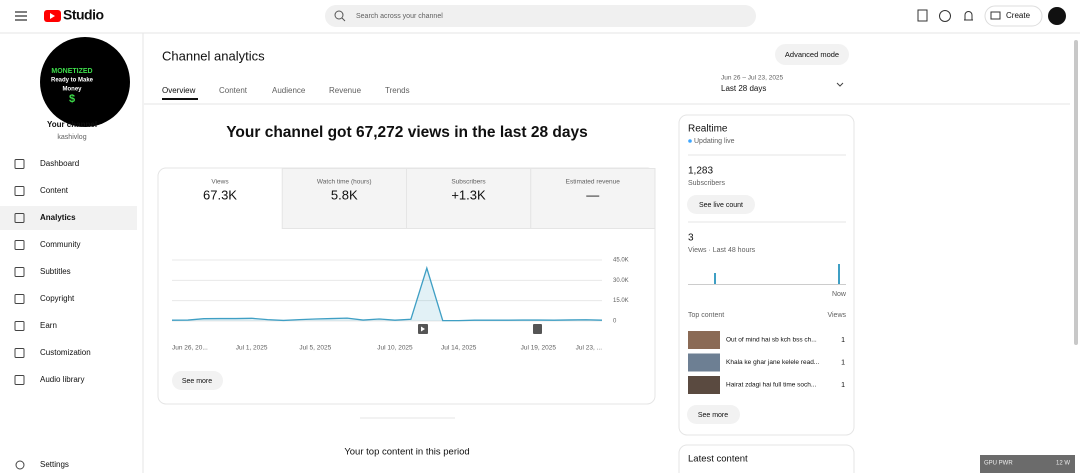  What do you see at coordinates (706, 315) in the screenshot?
I see `top-content-label: Top content` at bounding box center [706, 315].